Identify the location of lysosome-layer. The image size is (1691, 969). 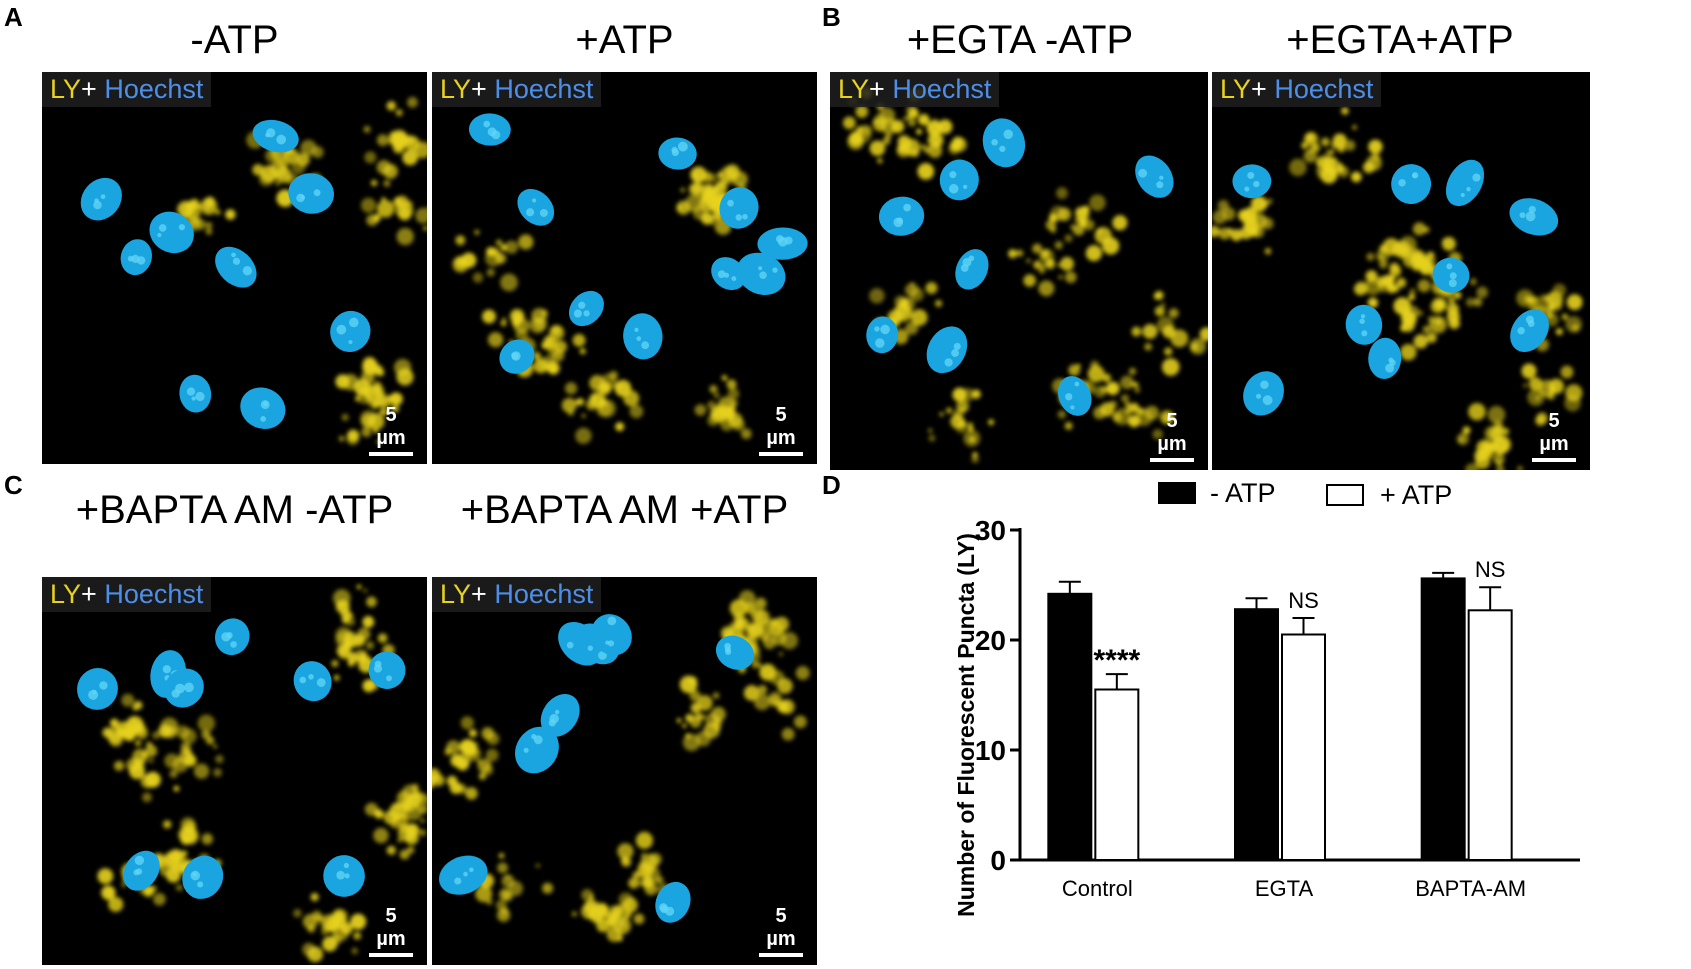
(621, 766).